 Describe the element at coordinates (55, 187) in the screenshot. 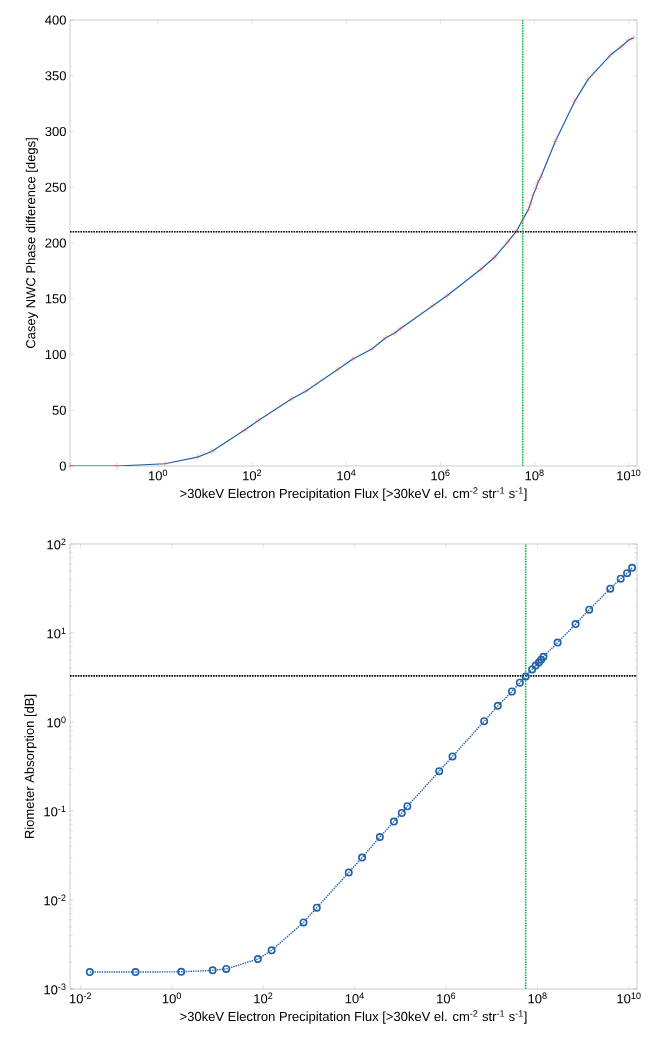

I see `y-tick-label: 250` at that location.